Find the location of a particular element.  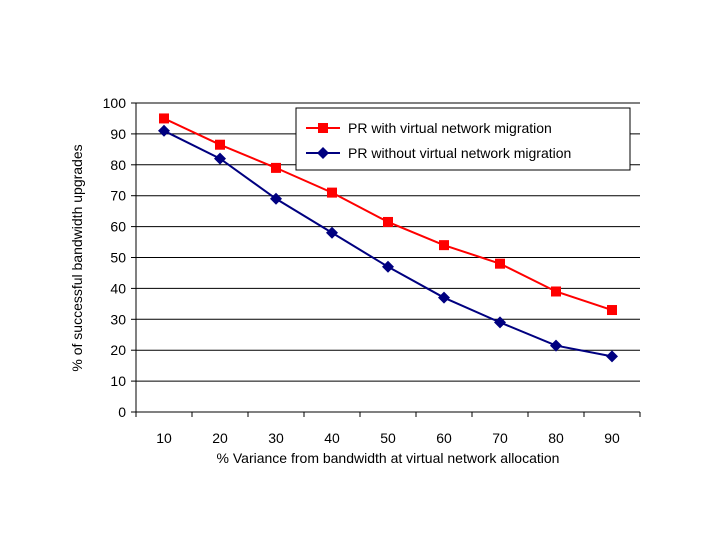

y-tick-label: 0 is located at coordinates (122, 412).